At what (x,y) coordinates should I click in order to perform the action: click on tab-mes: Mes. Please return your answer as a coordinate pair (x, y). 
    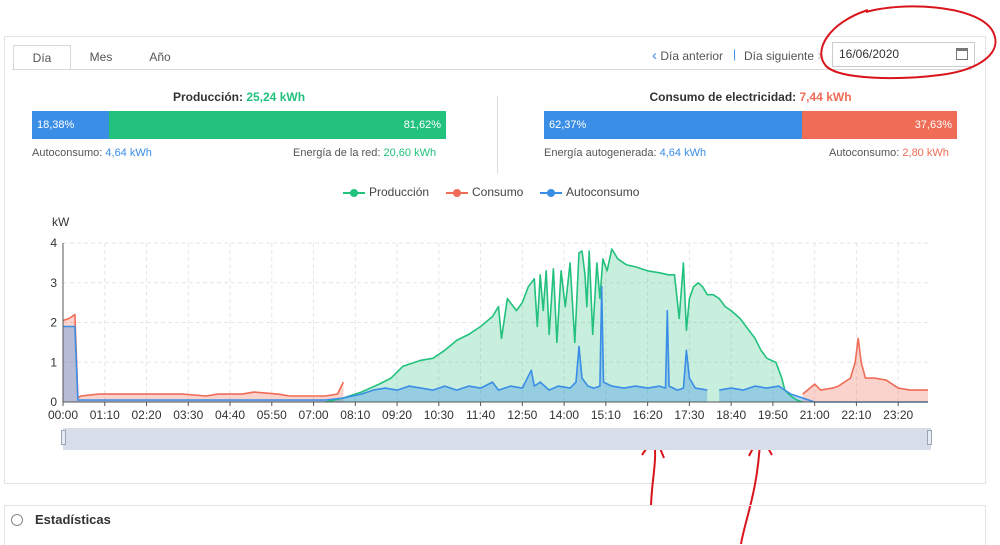
    Looking at the image, I should click on (101, 57).